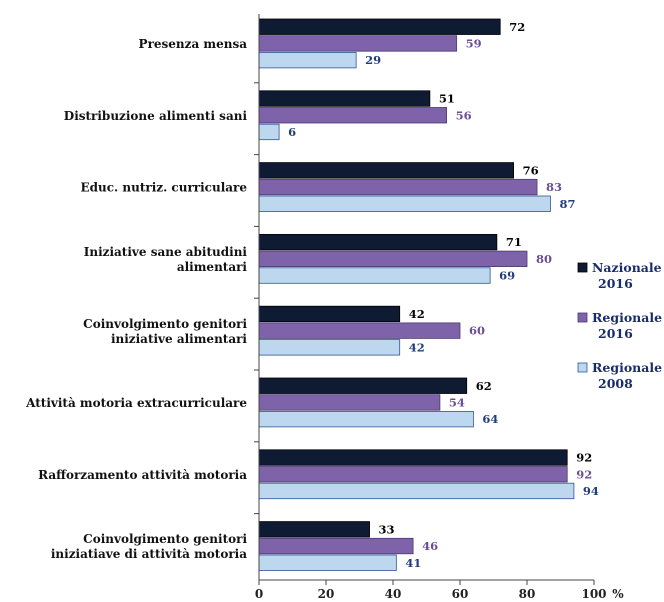 The width and height of the screenshot is (664, 602). I want to click on x-tick-label: 80, so click(527, 594).